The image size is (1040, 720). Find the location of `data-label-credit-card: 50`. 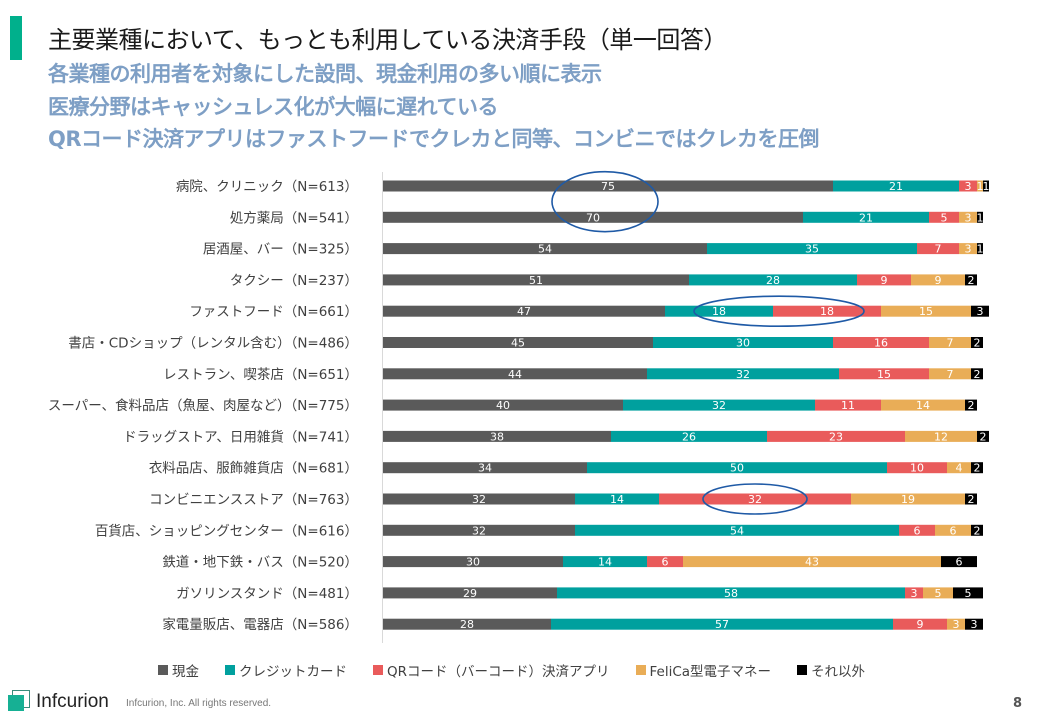

data-label-credit-card: 50 is located at coordinates (737, 468).